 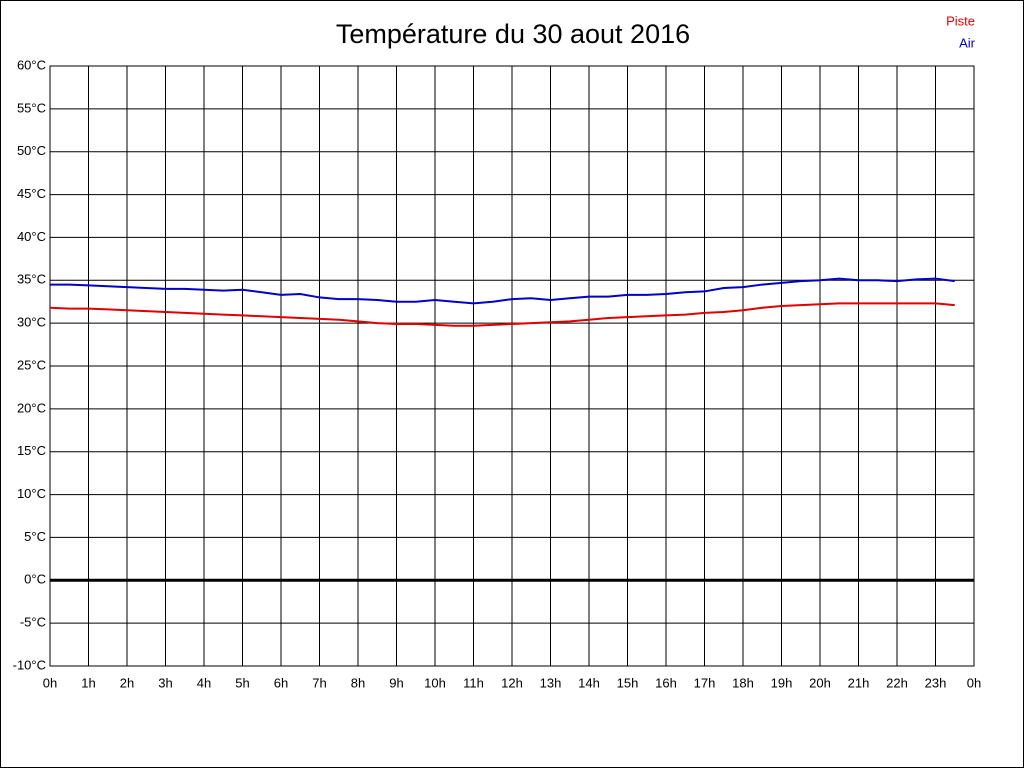 I want to click on y-tick-label: 0°C, so click(x=35, y=579).